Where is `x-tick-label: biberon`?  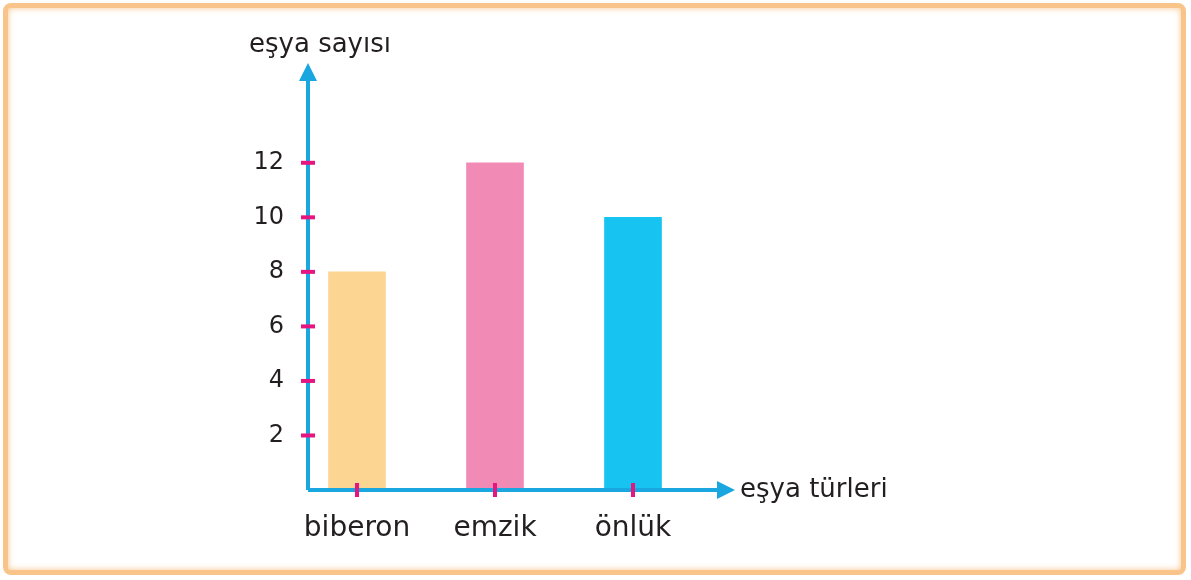
x-tick-label: biberon is located at coordinates (357, 527).